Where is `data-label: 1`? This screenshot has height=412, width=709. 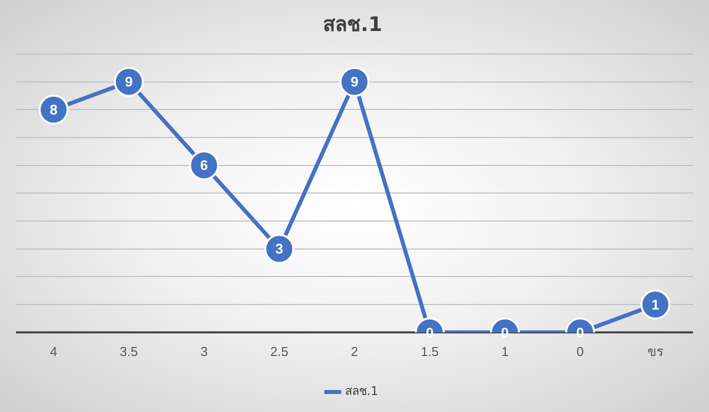 data-label: 1 is located at coordinates (655, 304).